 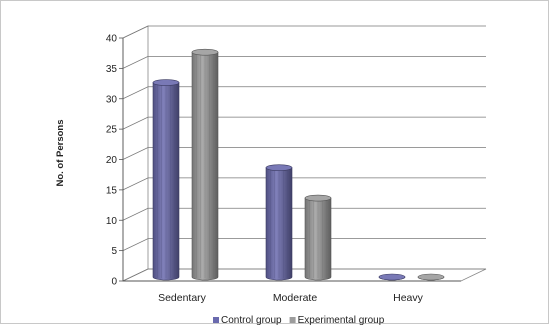 I want to click on y-tick-label: 10, so click(x=112, y=221).